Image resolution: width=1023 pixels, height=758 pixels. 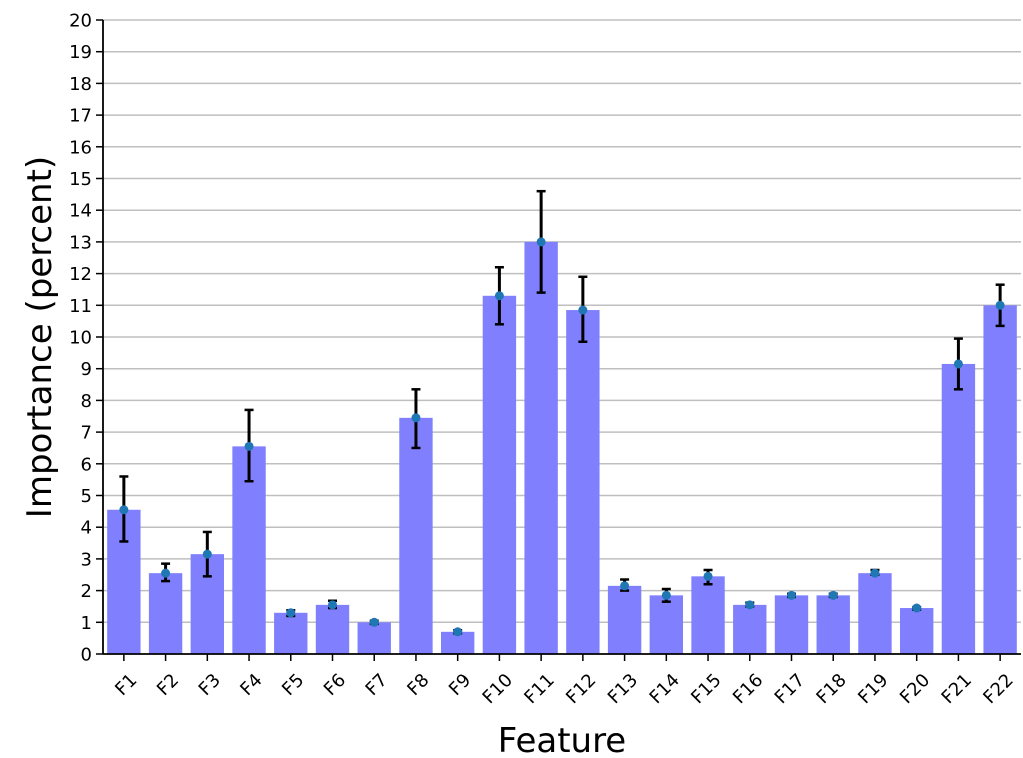 I want to click on x-tick-label: F10, so click(x=498, y=689).